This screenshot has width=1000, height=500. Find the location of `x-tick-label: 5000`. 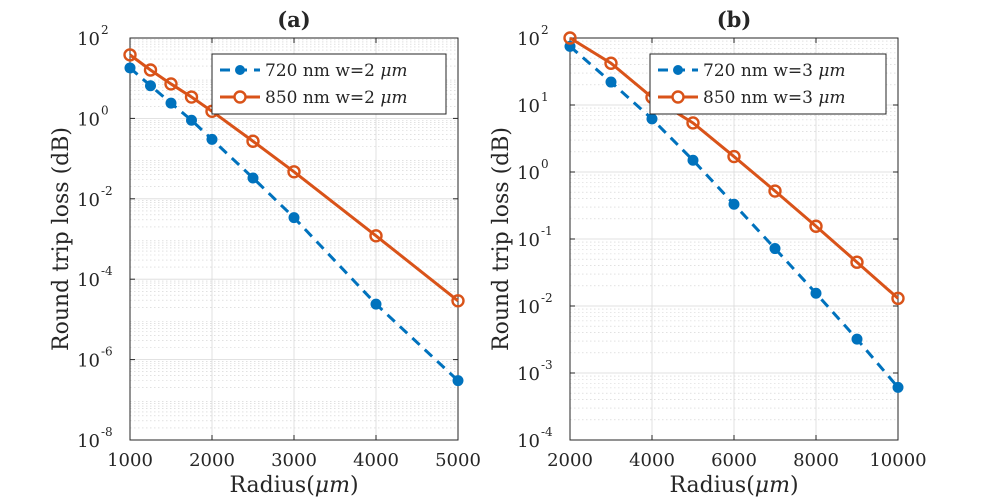

x-tick-label: 5000 is located at coordinates (458, 460).